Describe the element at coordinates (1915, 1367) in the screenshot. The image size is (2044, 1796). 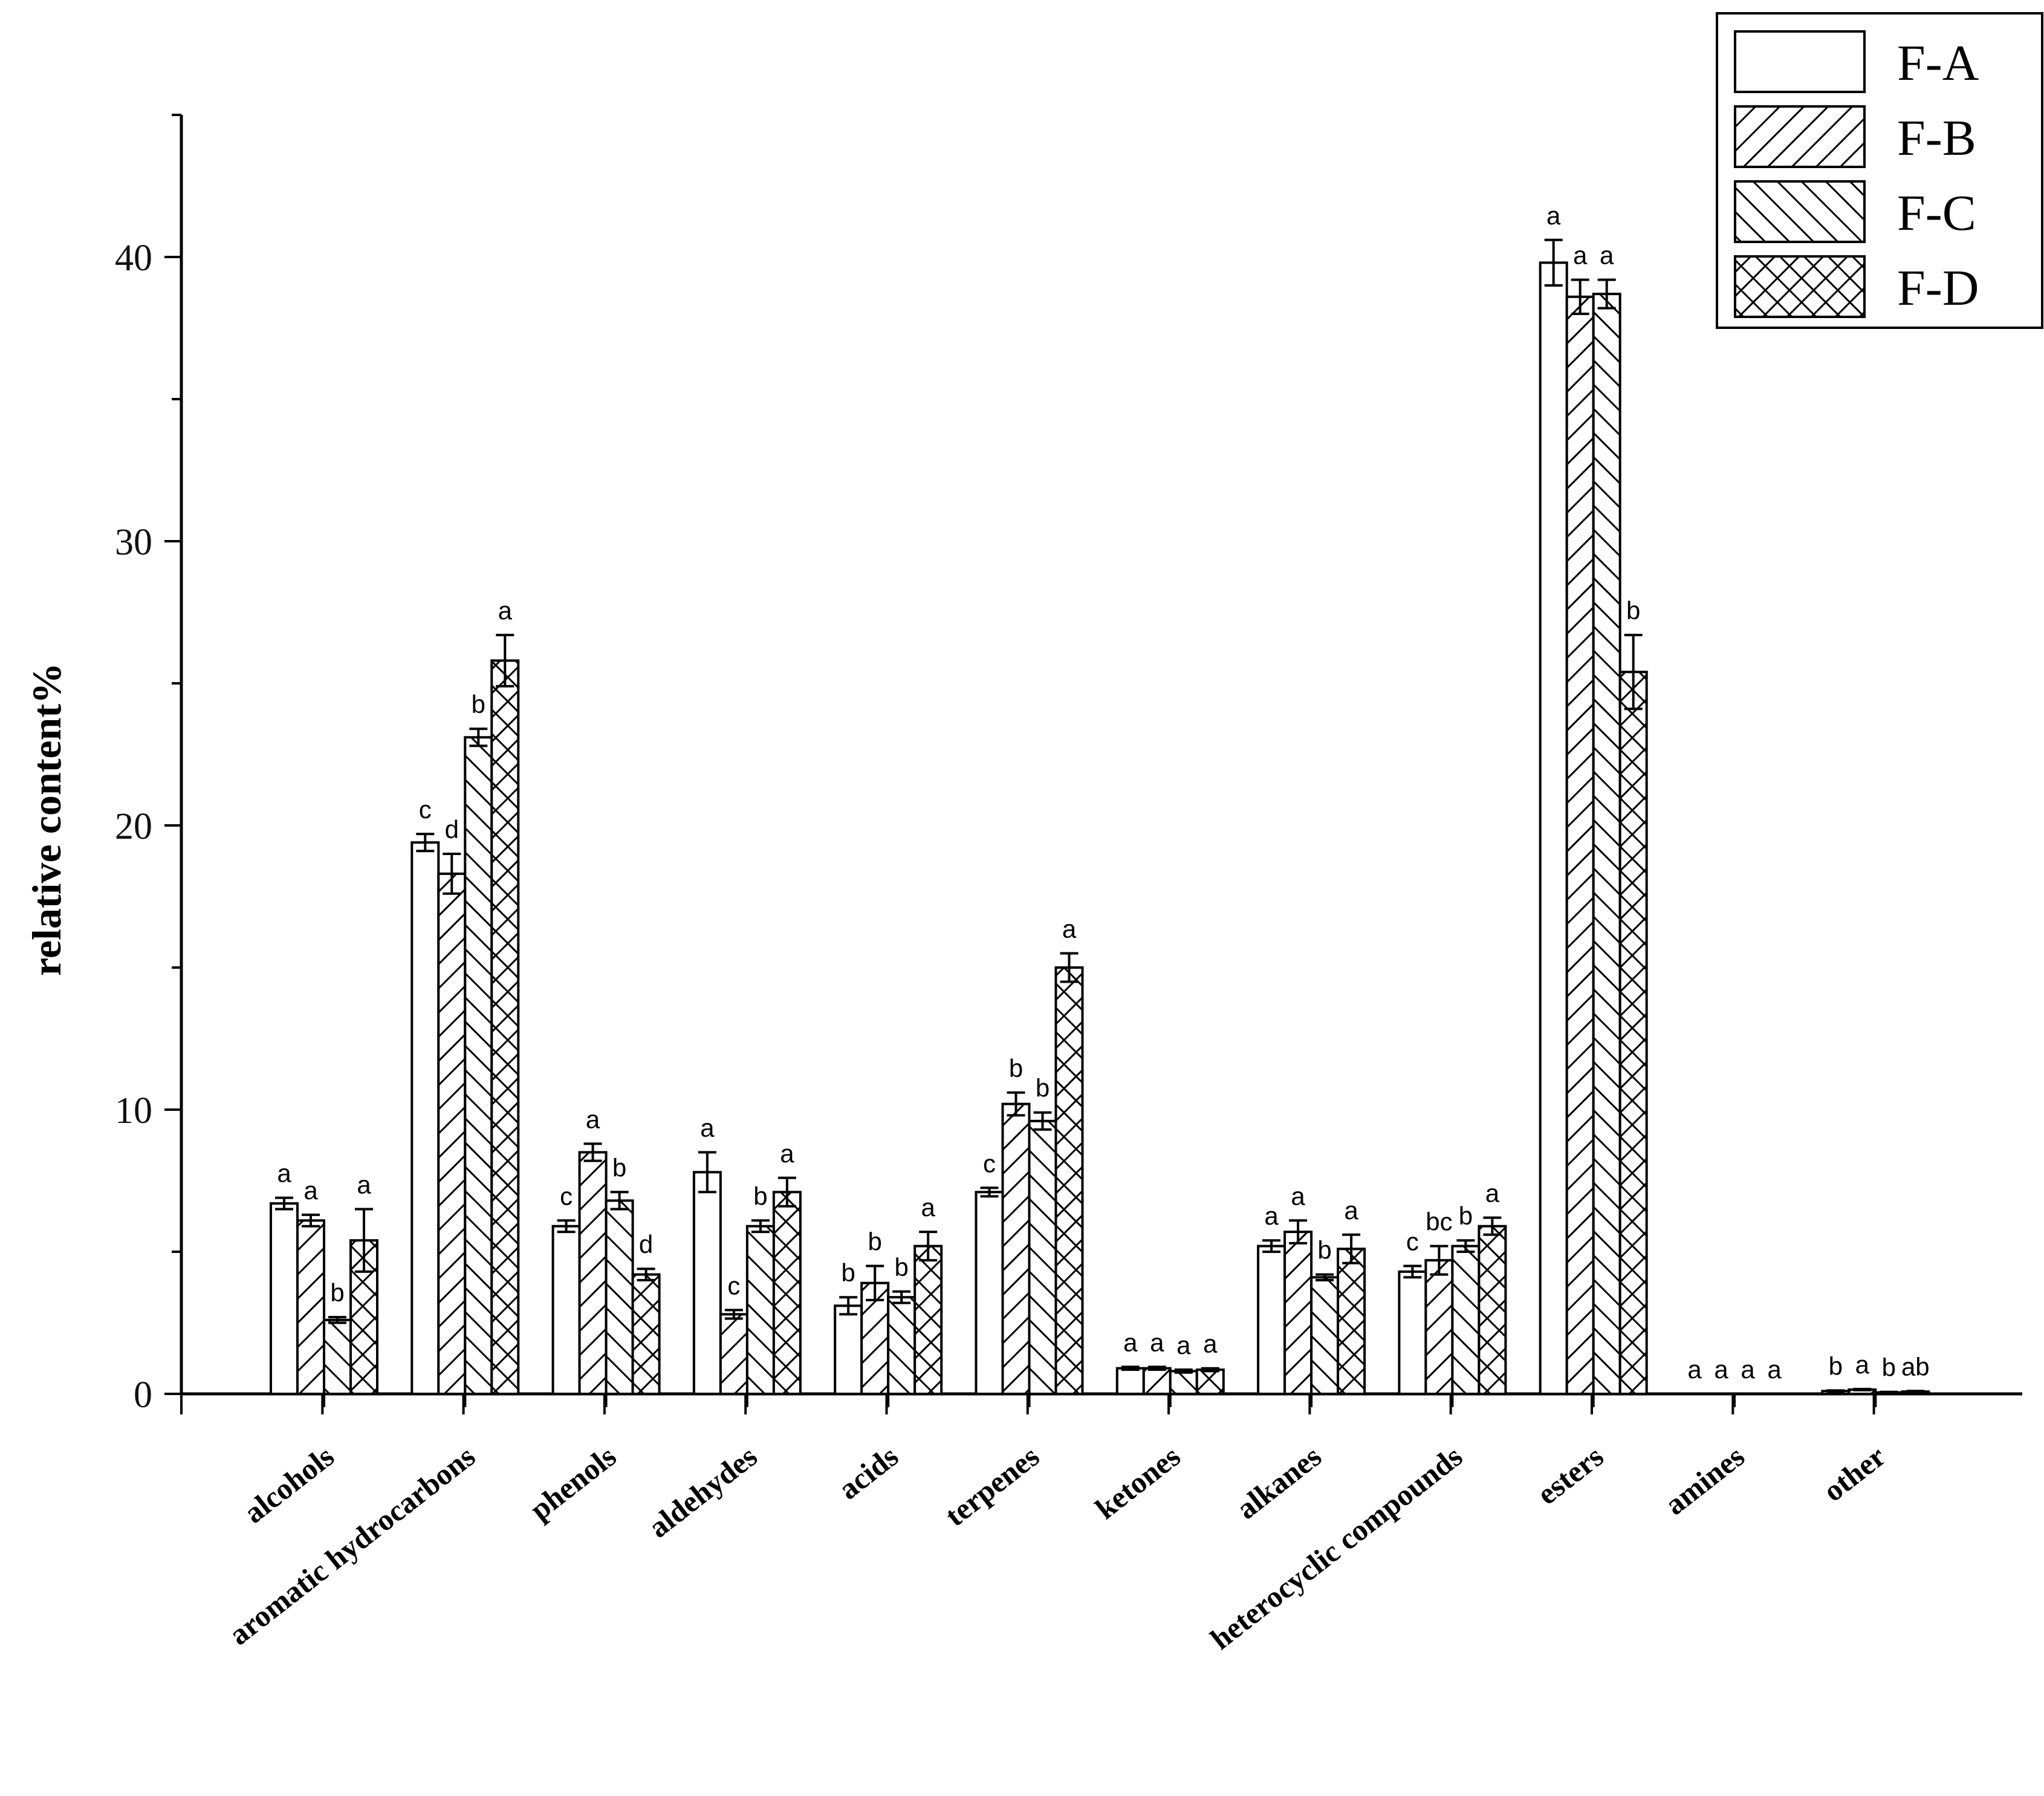
I see `significance-letter: ab` at that location.